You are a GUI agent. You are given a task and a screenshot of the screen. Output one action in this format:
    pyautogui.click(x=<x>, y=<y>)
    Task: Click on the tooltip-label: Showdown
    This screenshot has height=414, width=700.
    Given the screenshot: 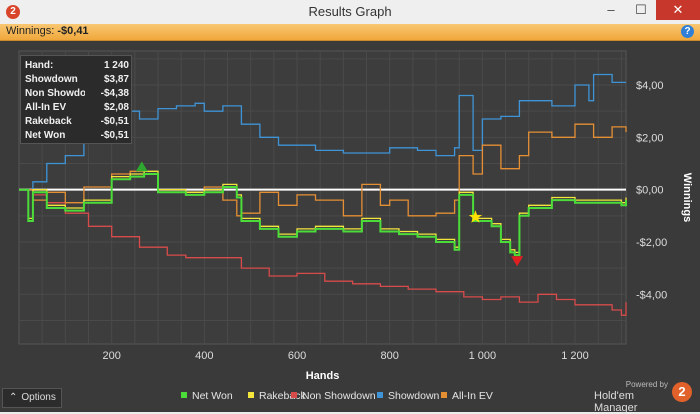 What is the action you would take?
    pyautogui.click(x=51, y=79)
    